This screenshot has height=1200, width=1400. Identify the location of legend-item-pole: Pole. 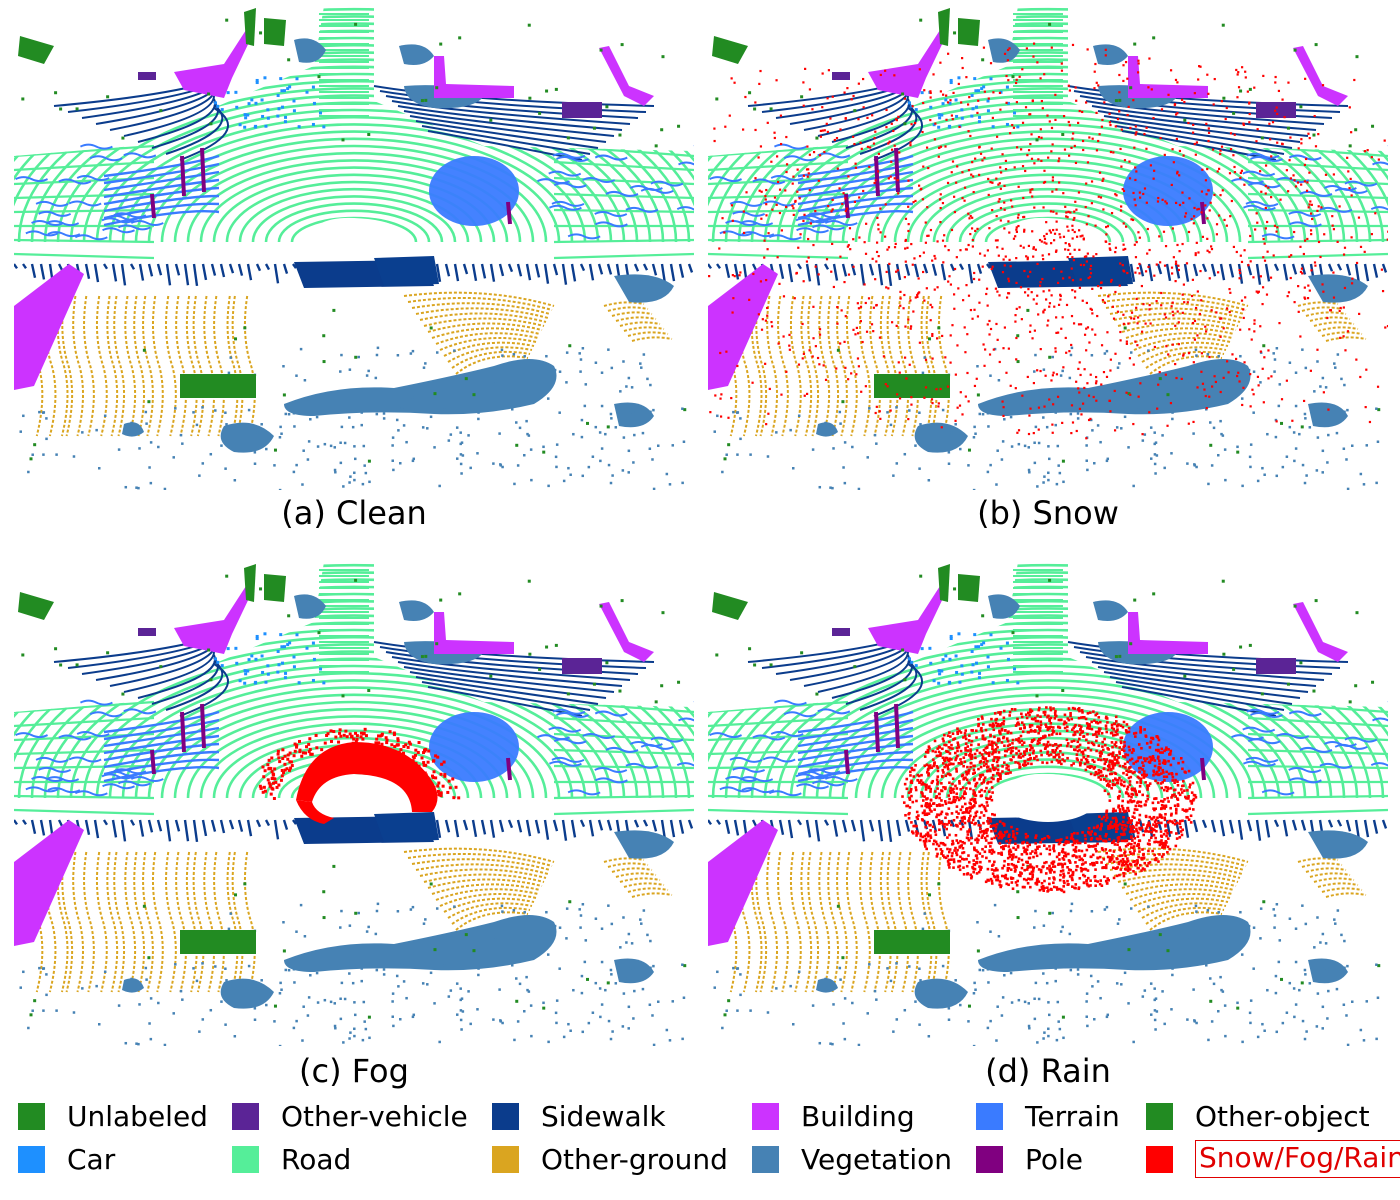
(1029, 1159).